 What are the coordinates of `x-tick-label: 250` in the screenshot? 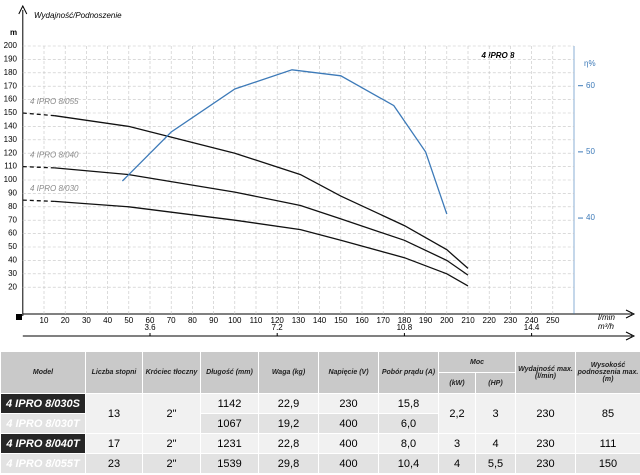 It's located at (553, 320).